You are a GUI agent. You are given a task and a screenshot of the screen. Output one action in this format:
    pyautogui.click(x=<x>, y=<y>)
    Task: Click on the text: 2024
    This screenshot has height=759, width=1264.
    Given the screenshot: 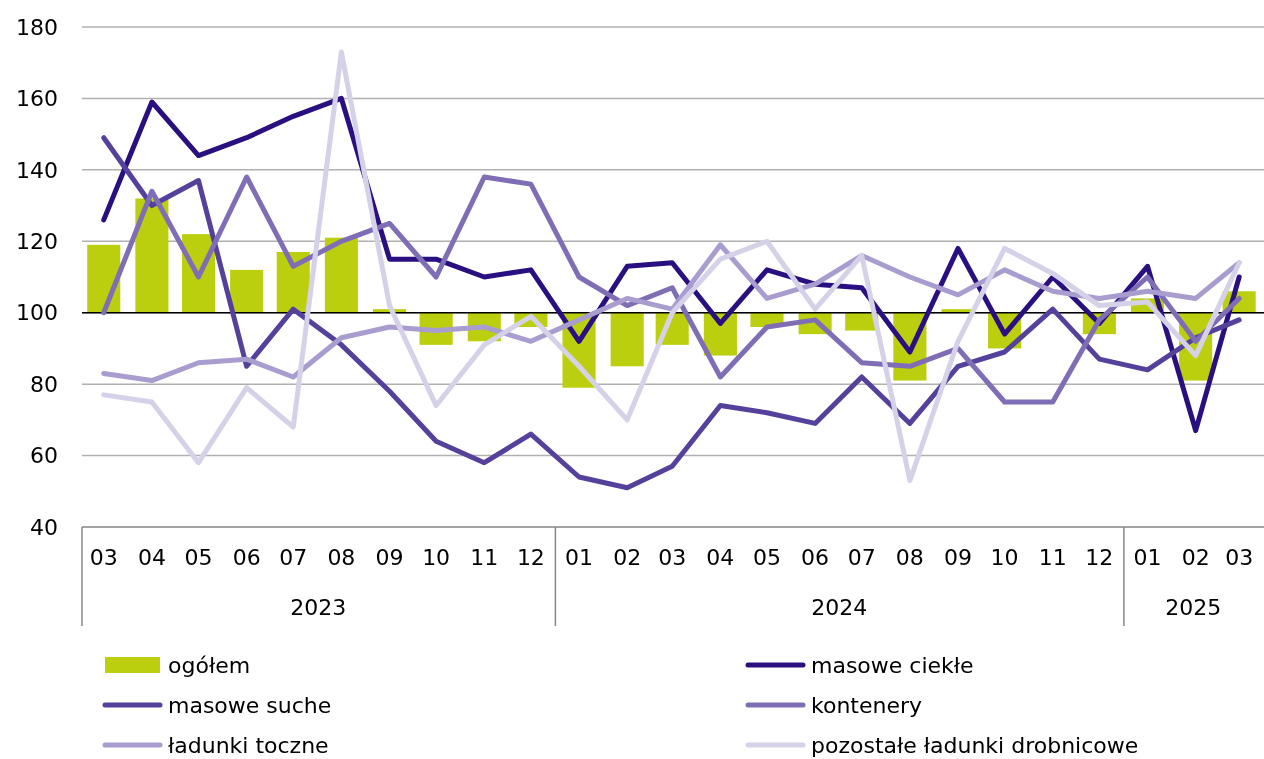 What is the action you would take?
    pyautogui.click(x=839, y=607)
    